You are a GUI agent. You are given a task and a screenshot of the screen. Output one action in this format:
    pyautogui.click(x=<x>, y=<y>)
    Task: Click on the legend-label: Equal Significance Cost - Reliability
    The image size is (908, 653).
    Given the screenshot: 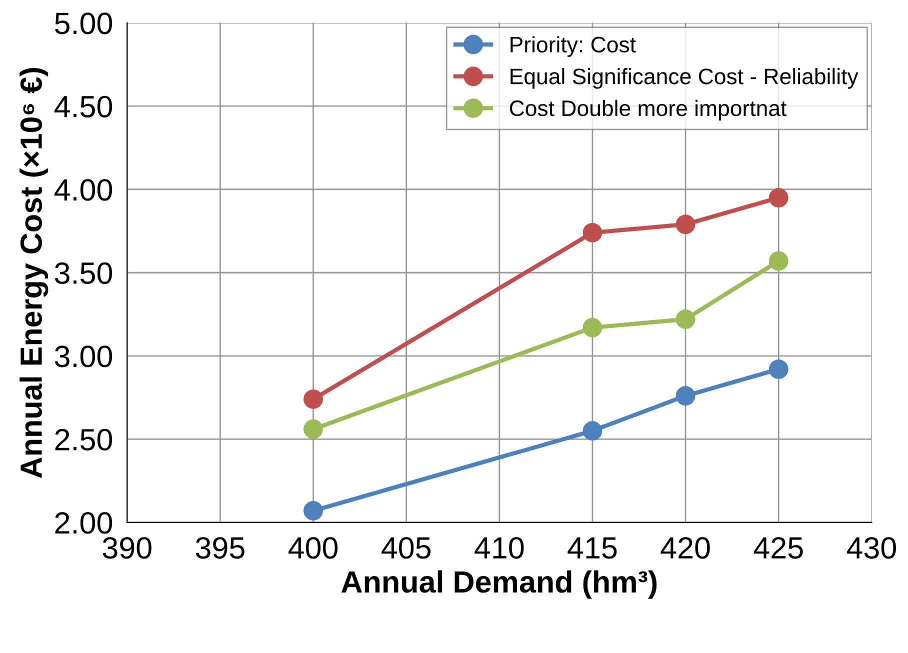 What is the action you would take?
    pyautogui.click(x=684, y=78)
    